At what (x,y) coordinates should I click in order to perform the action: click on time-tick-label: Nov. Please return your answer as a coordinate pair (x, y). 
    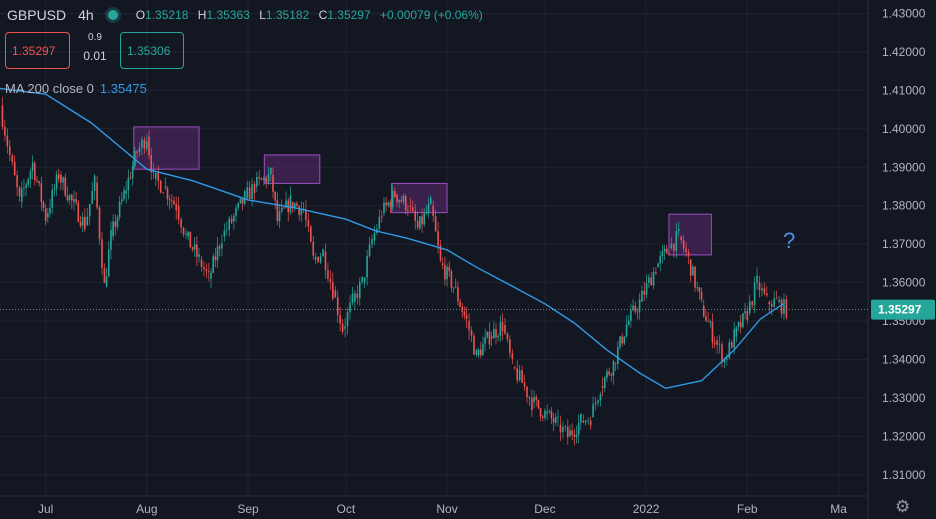
    Looking at the image, I should click on (446, 509).